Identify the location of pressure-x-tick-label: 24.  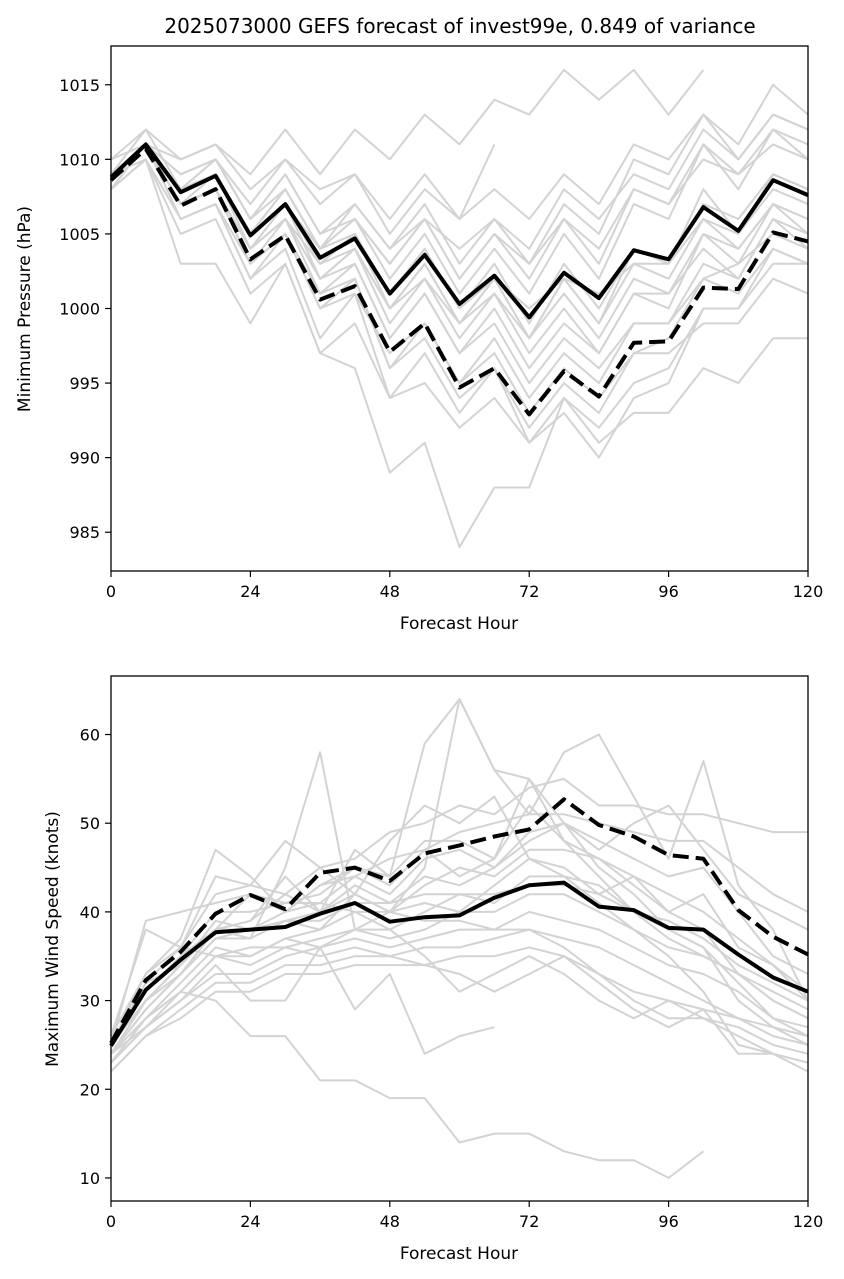
(250, 591).